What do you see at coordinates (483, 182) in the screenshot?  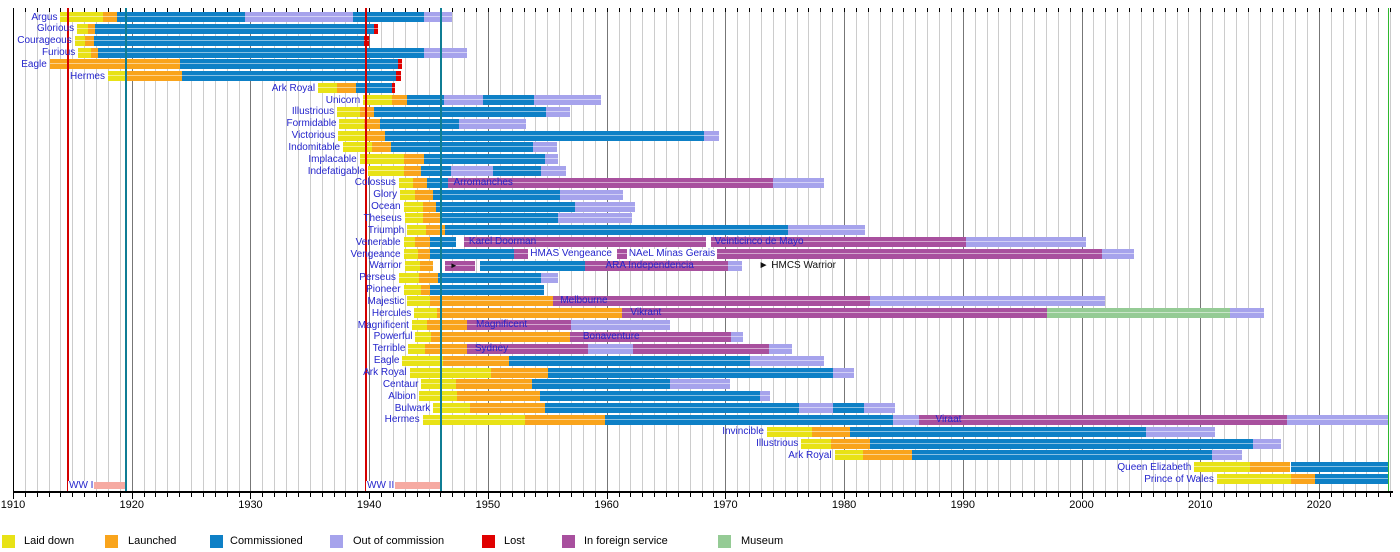 I see `bar-service-label: Arromanches` at bounding box center [483, 182].